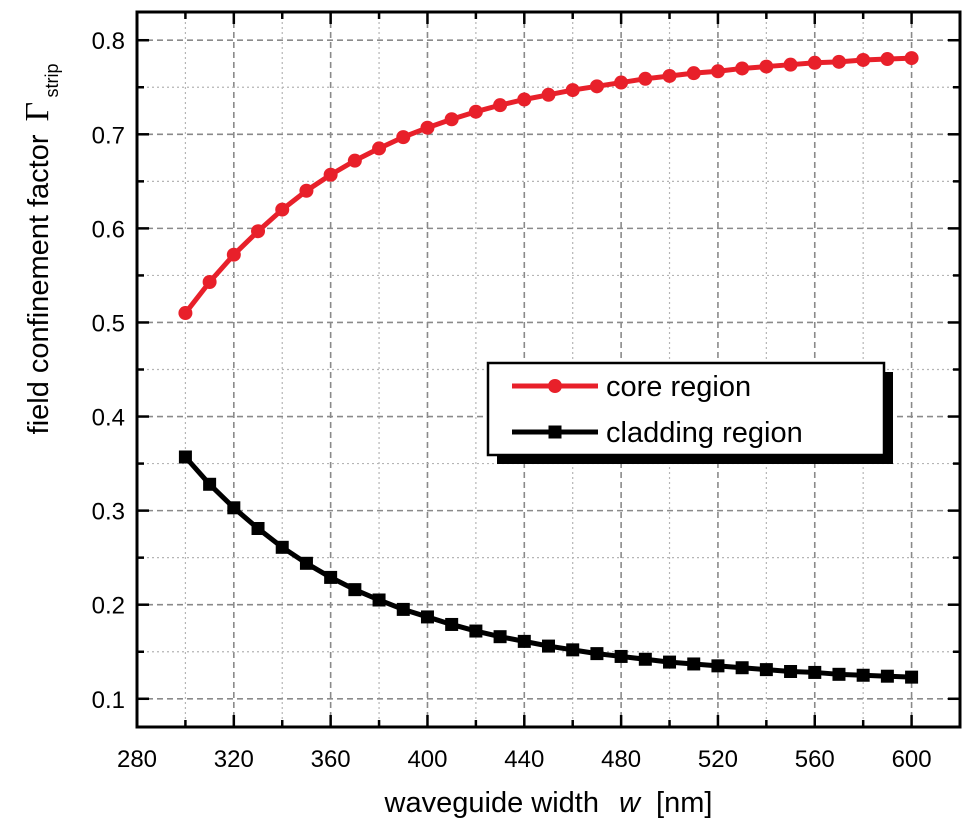 Image resolution: width=968 pixels, height=824 pixels. Describe the element at coordinates (912, 759) in the screenshot. I see `x-tick-label: 600` at that location.